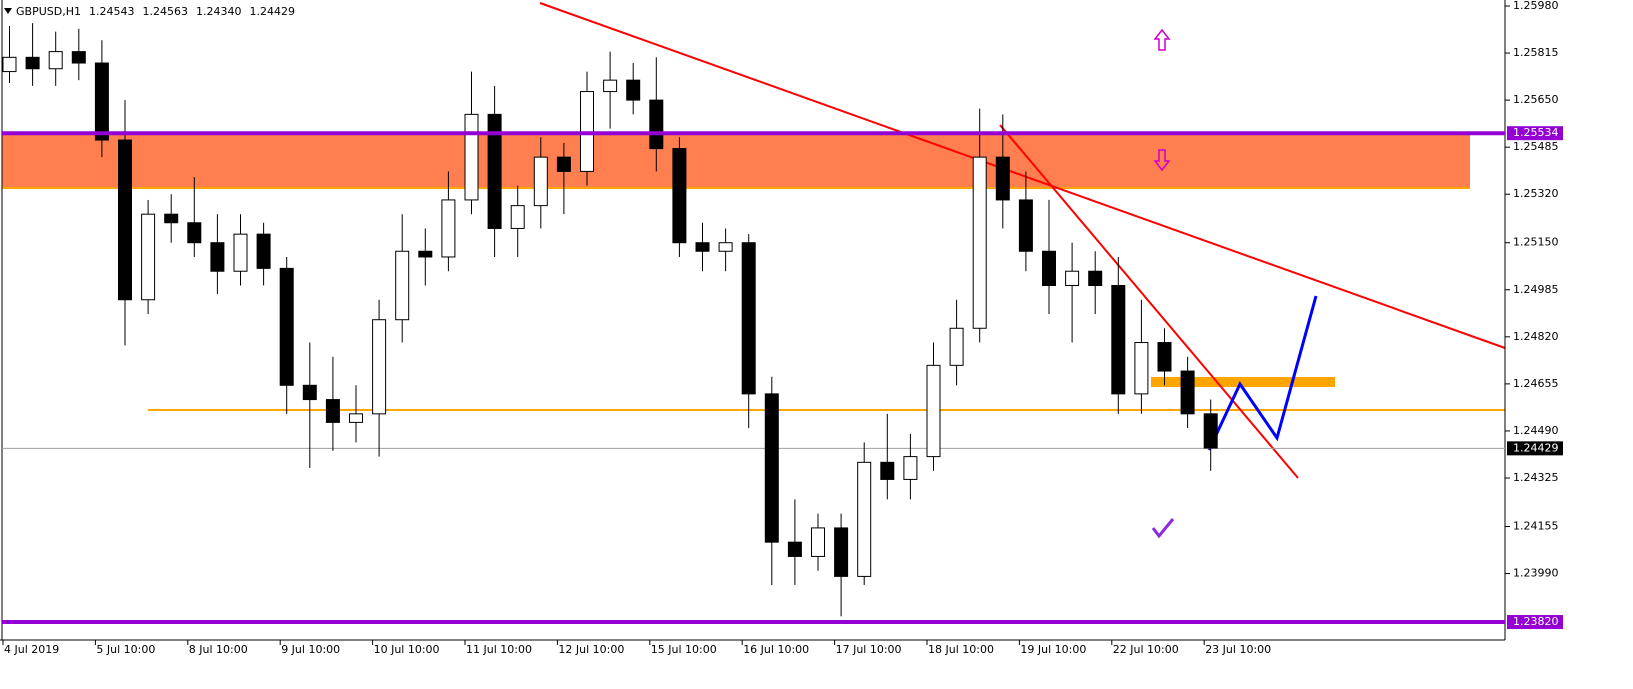  I want to click on x-tick-label: 17 Jul 10:00, so click(869, 649).